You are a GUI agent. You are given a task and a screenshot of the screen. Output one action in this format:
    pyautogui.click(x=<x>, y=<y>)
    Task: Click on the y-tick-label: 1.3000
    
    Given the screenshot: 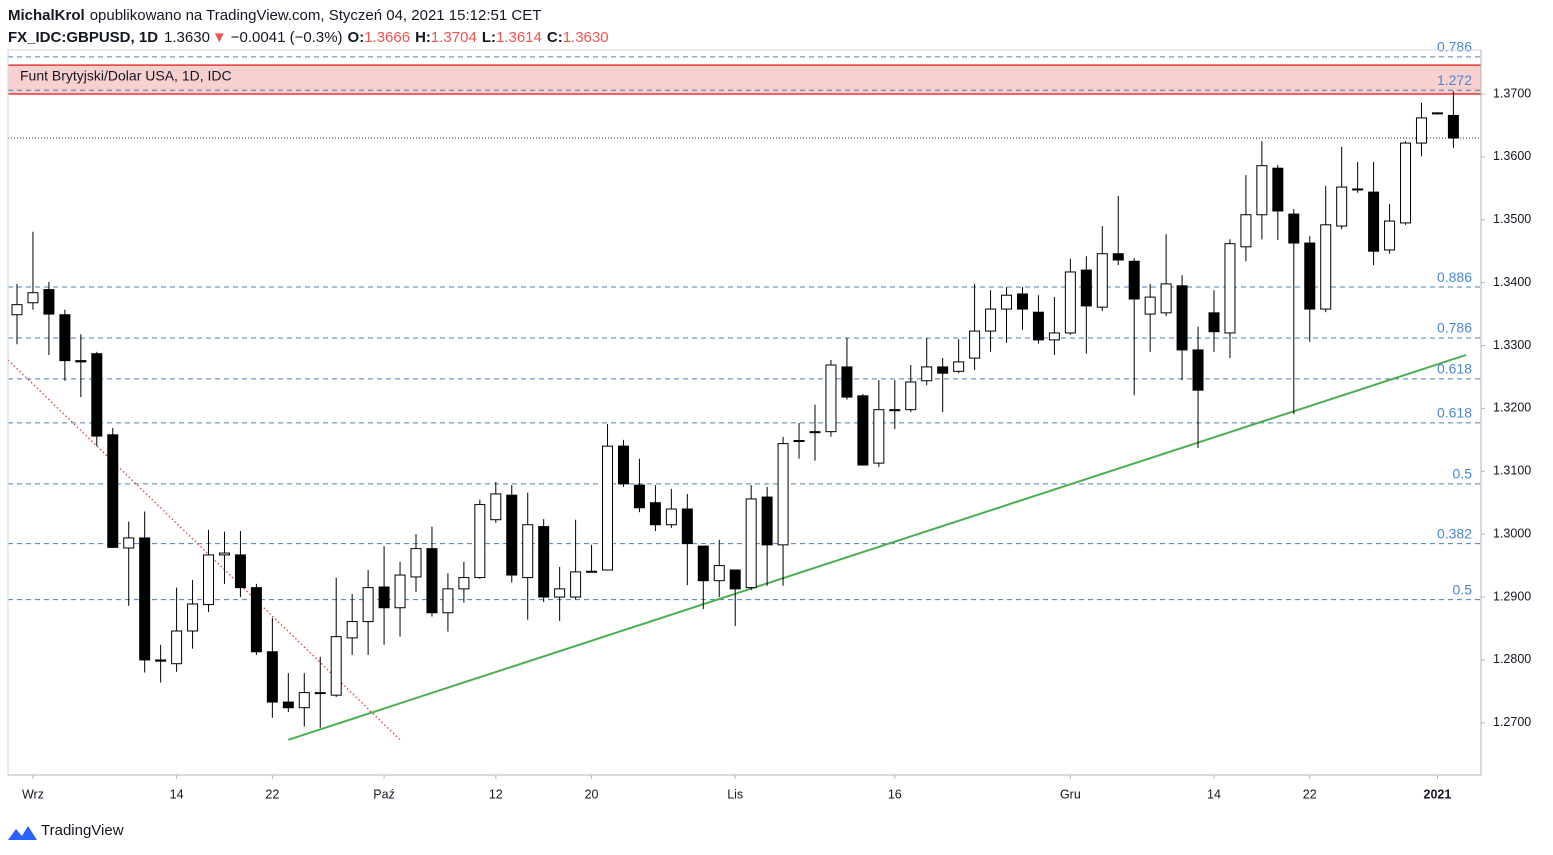 What is the action you would take?
    pyautogui.click(x=1512, y=533)
    